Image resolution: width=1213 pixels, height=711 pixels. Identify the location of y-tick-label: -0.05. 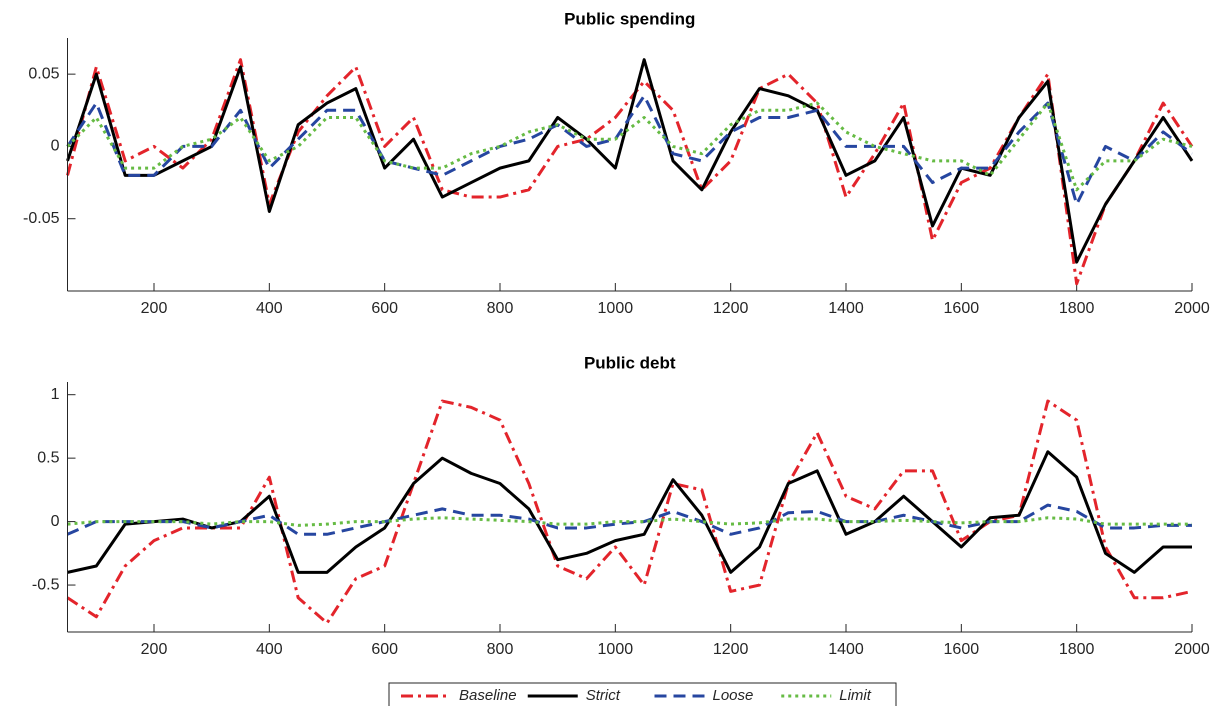
(41, 218).